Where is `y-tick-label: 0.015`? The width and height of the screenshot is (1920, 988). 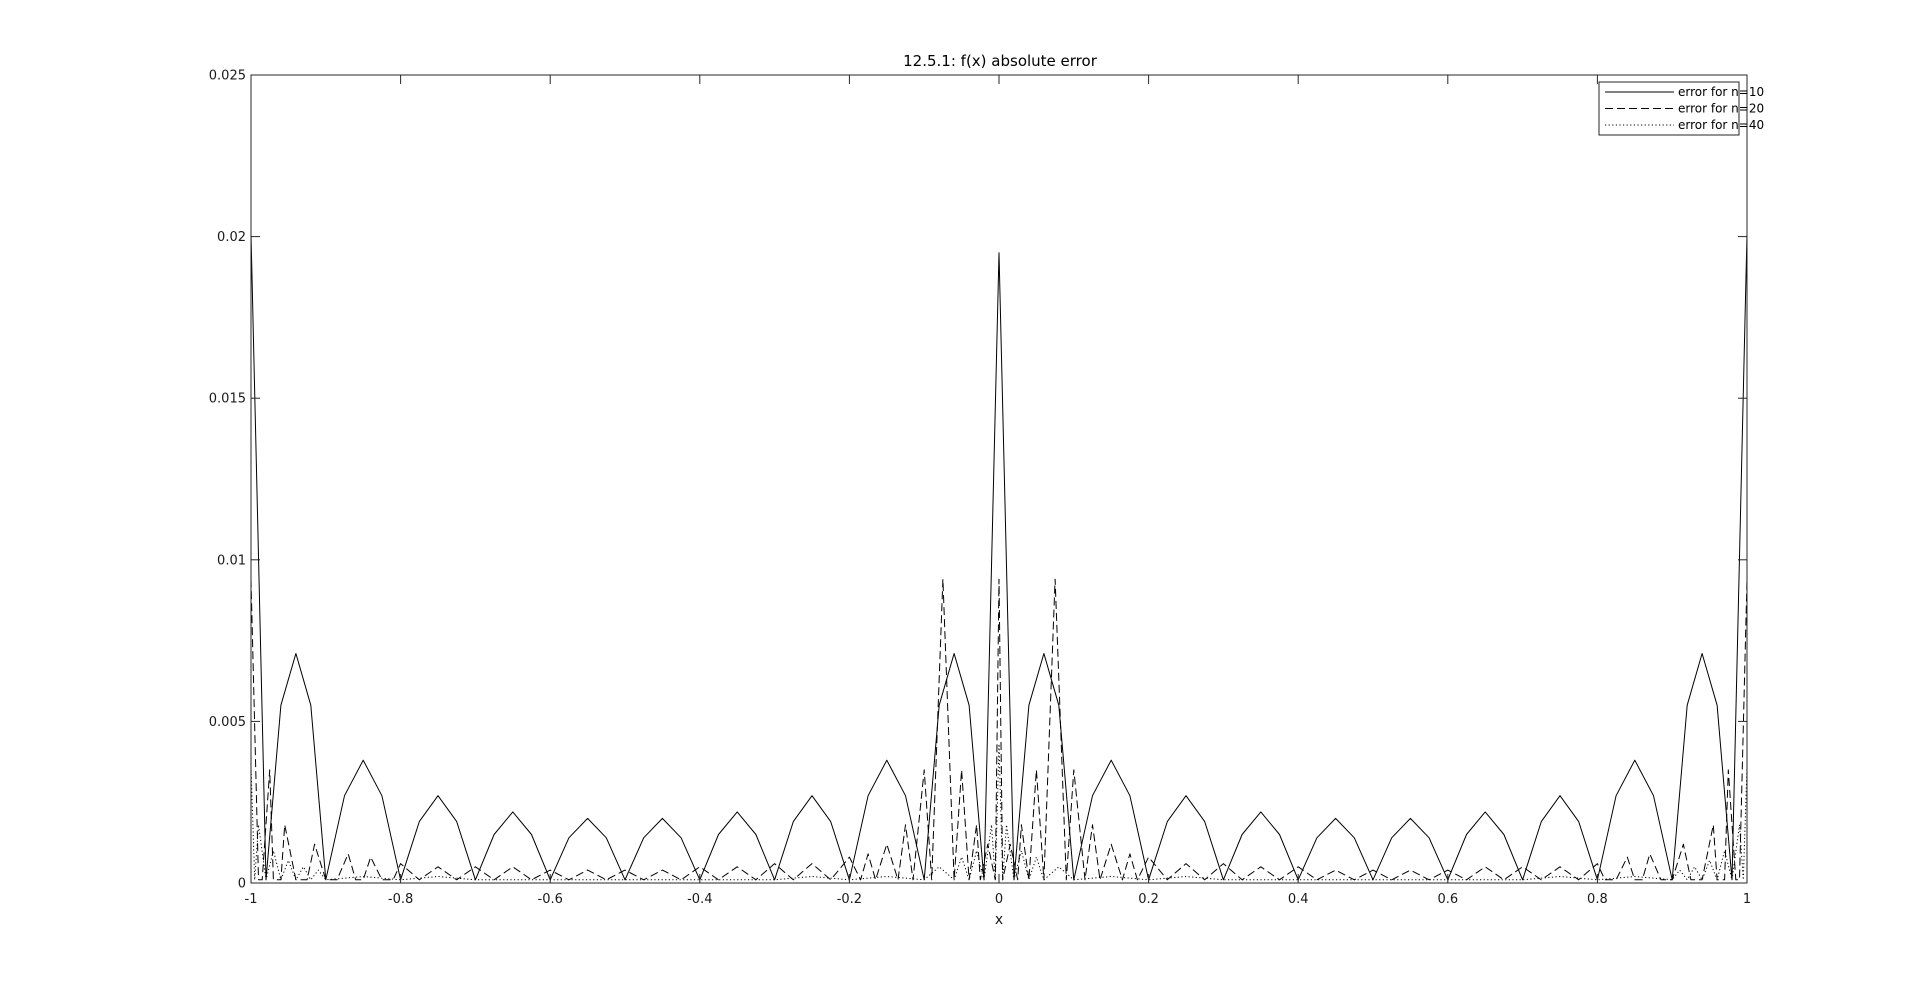
y-tick-label: 0.015 is located at coordinates (227, 399).